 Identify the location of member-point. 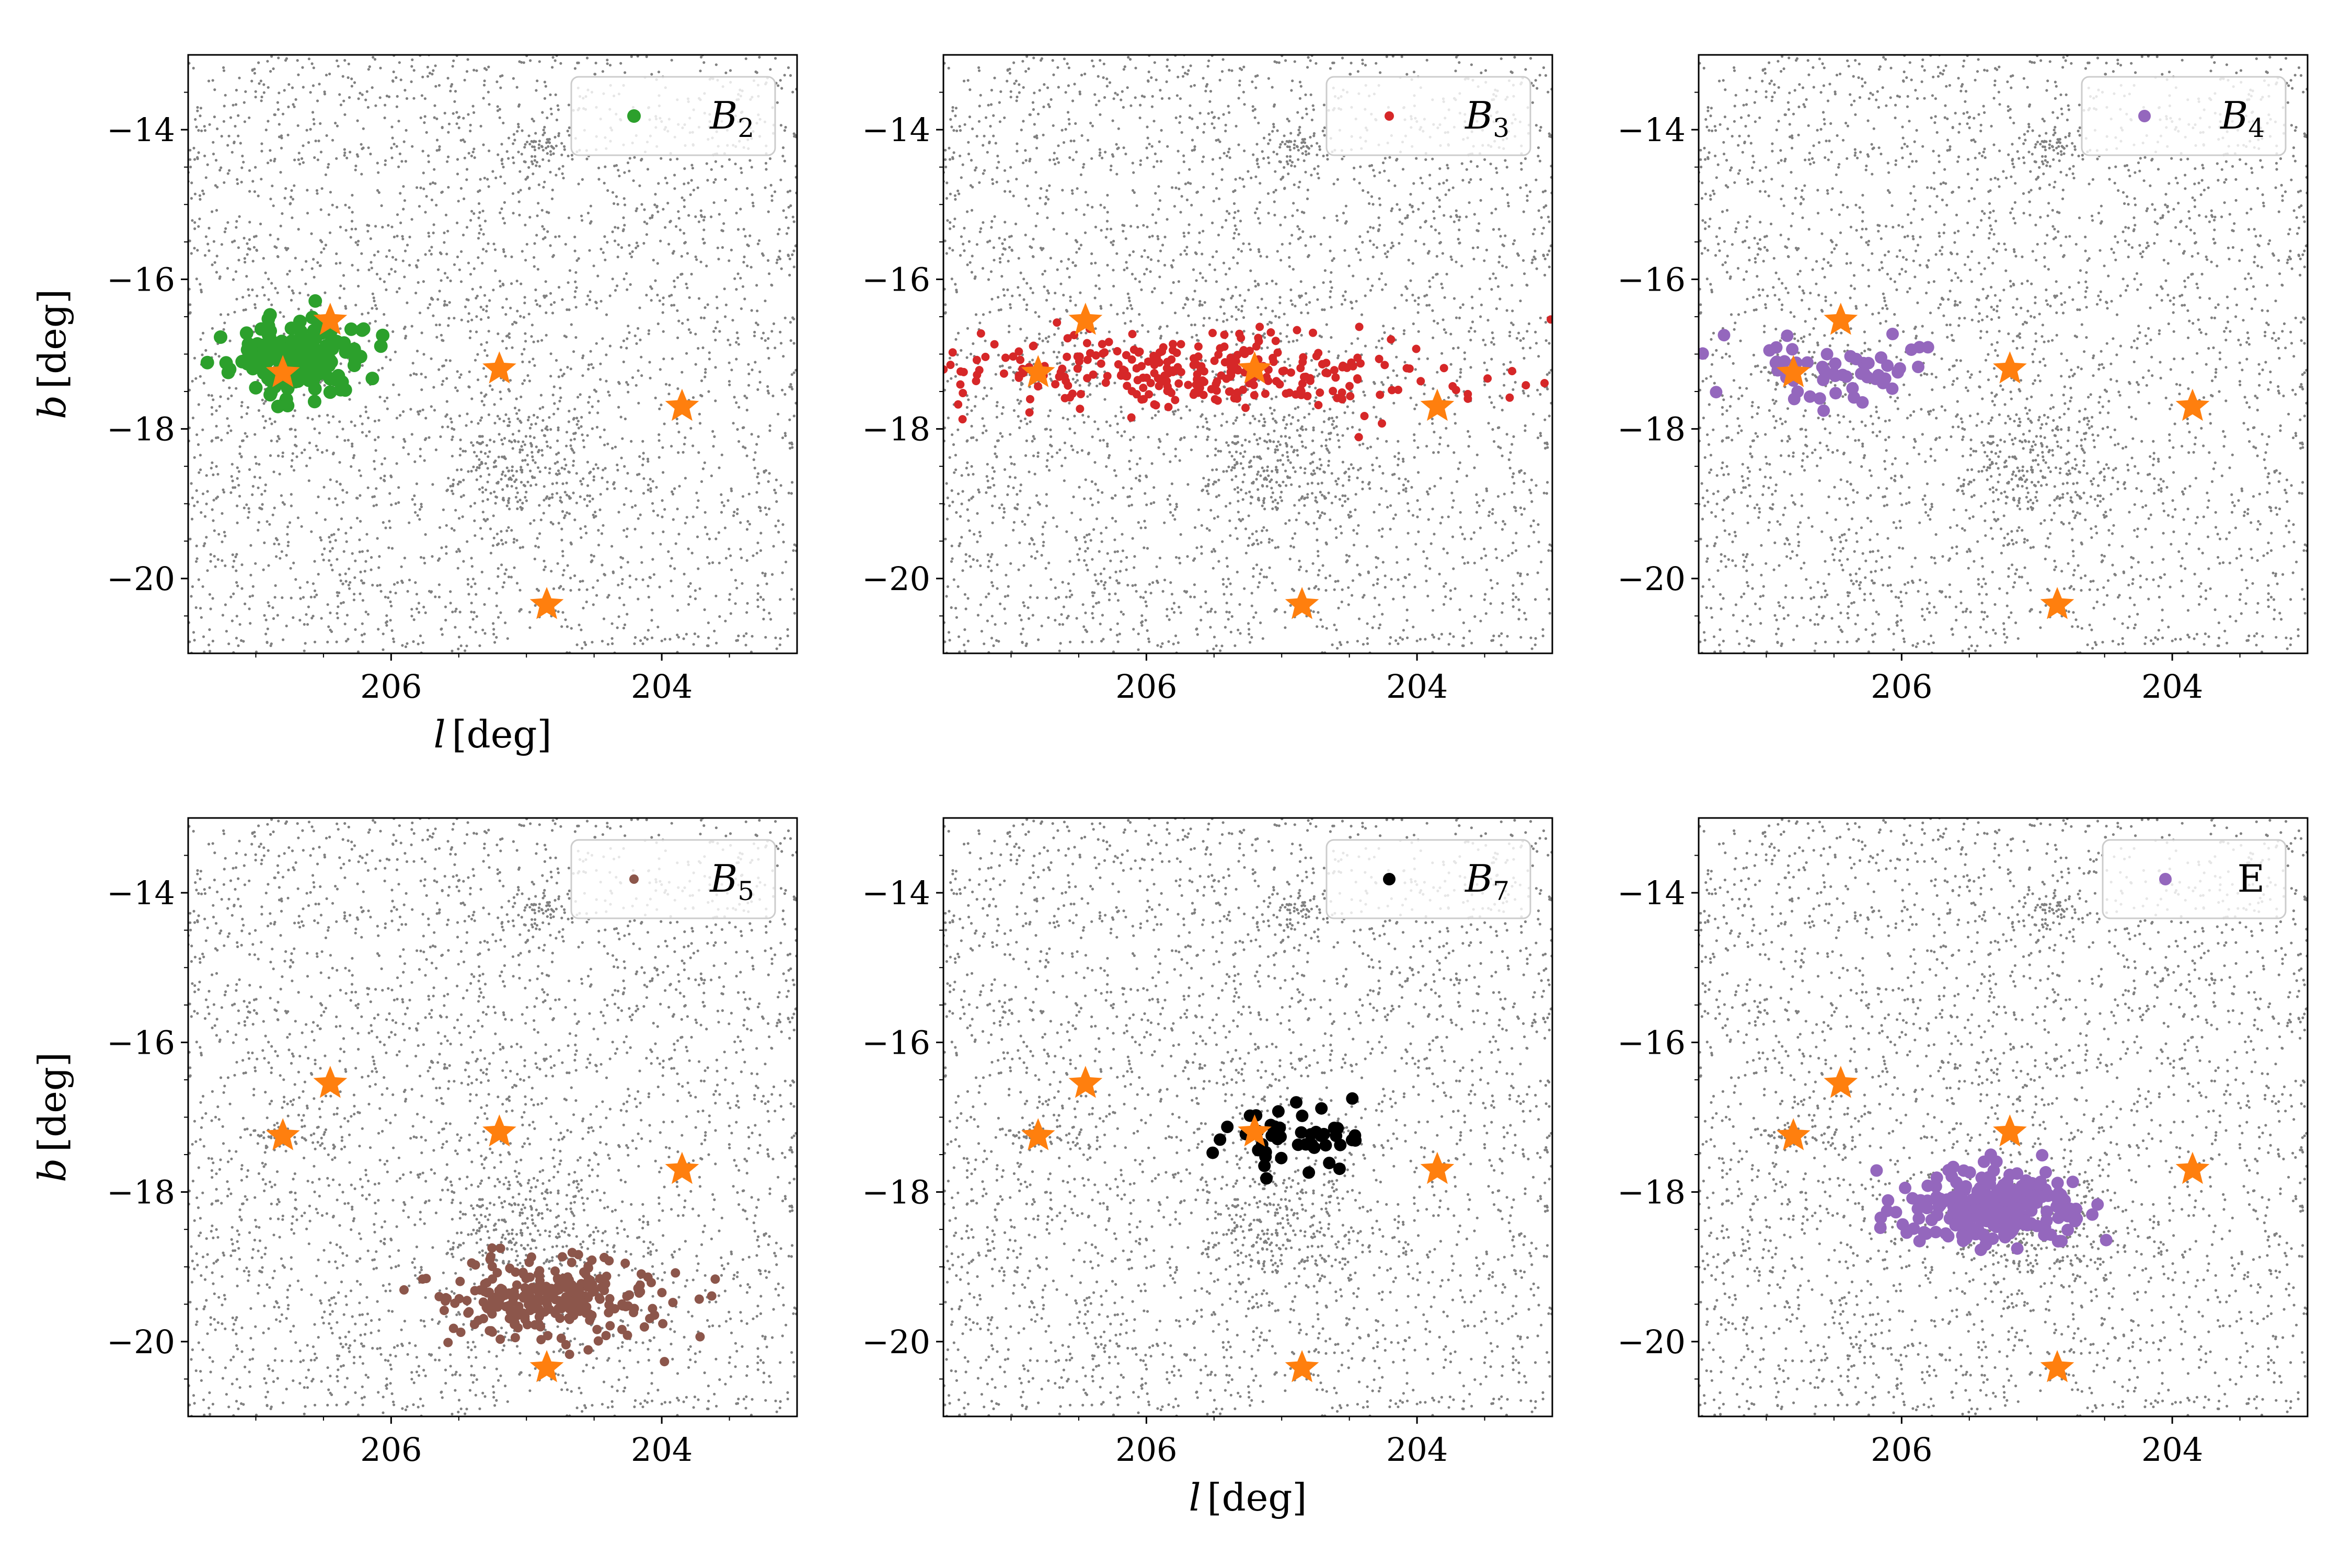
(226, 363).